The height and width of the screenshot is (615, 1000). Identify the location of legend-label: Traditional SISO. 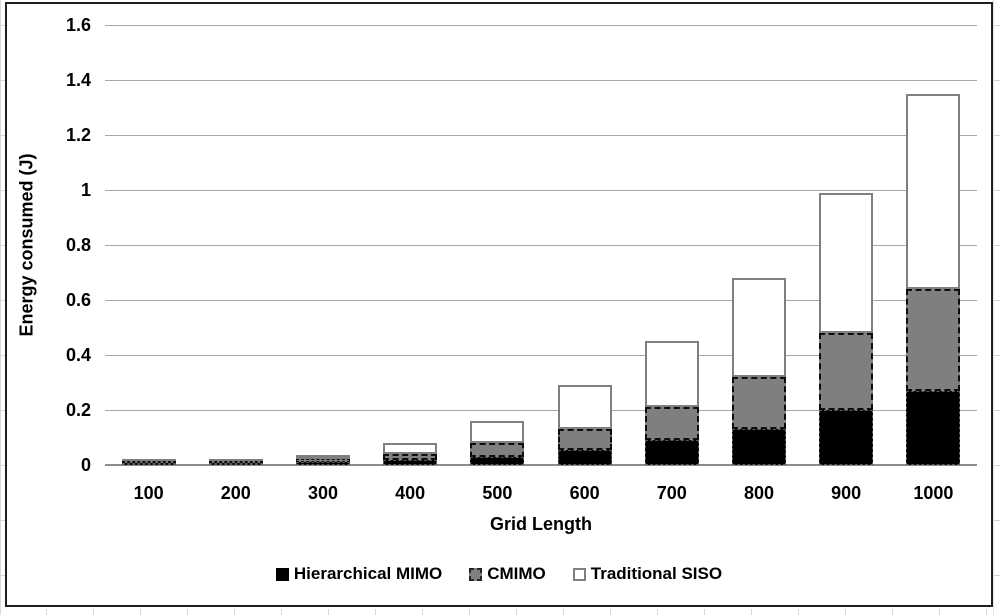
(656, 573).